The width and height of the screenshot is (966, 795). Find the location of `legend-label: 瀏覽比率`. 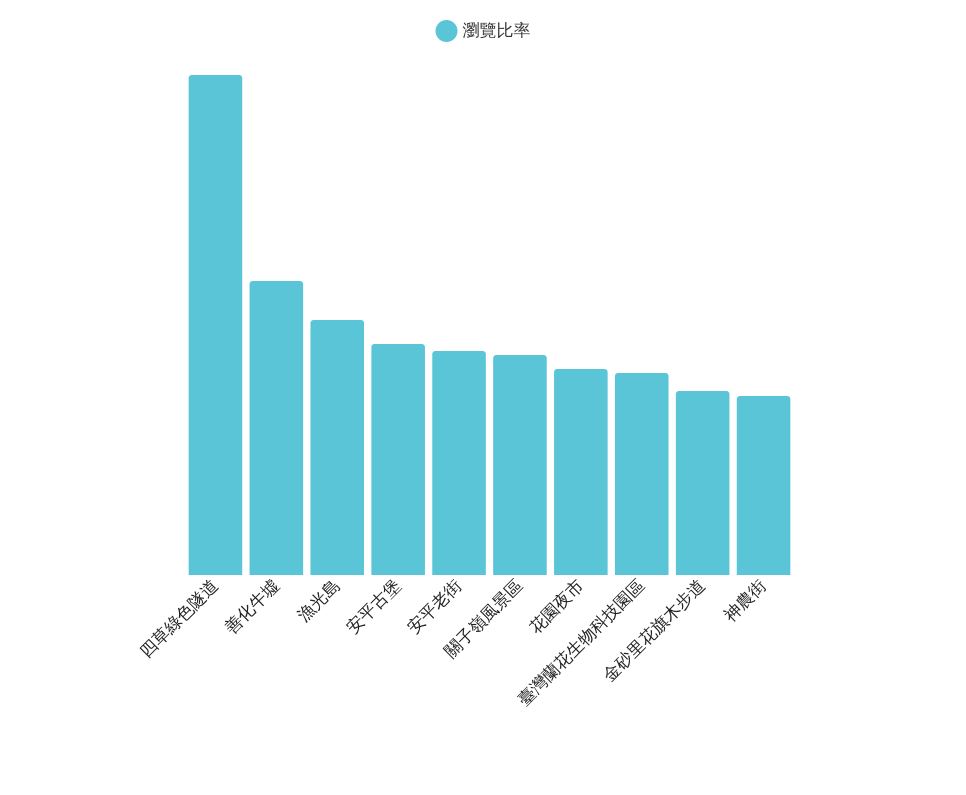

legend-label: 瀏覽比率 is located at coordinates (496, 31).